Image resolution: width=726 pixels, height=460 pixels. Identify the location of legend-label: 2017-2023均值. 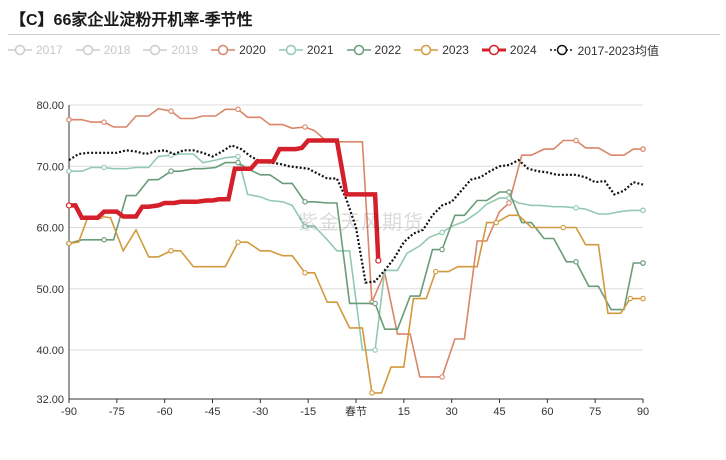
(618, 50).